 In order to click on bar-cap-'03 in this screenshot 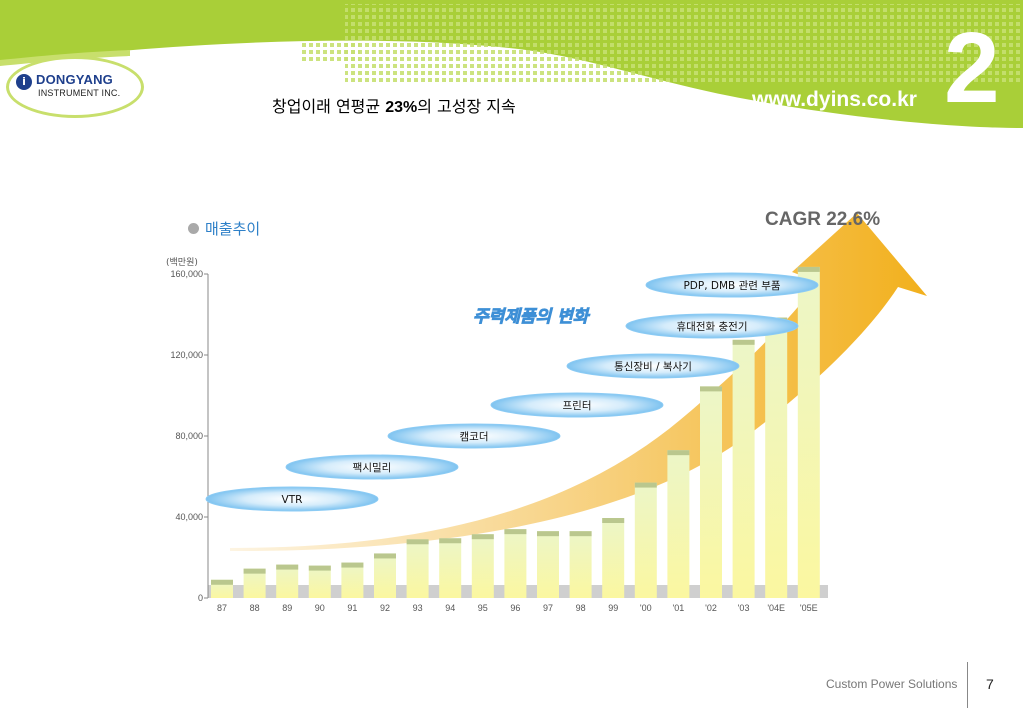, I will do `click(743, 342)`.